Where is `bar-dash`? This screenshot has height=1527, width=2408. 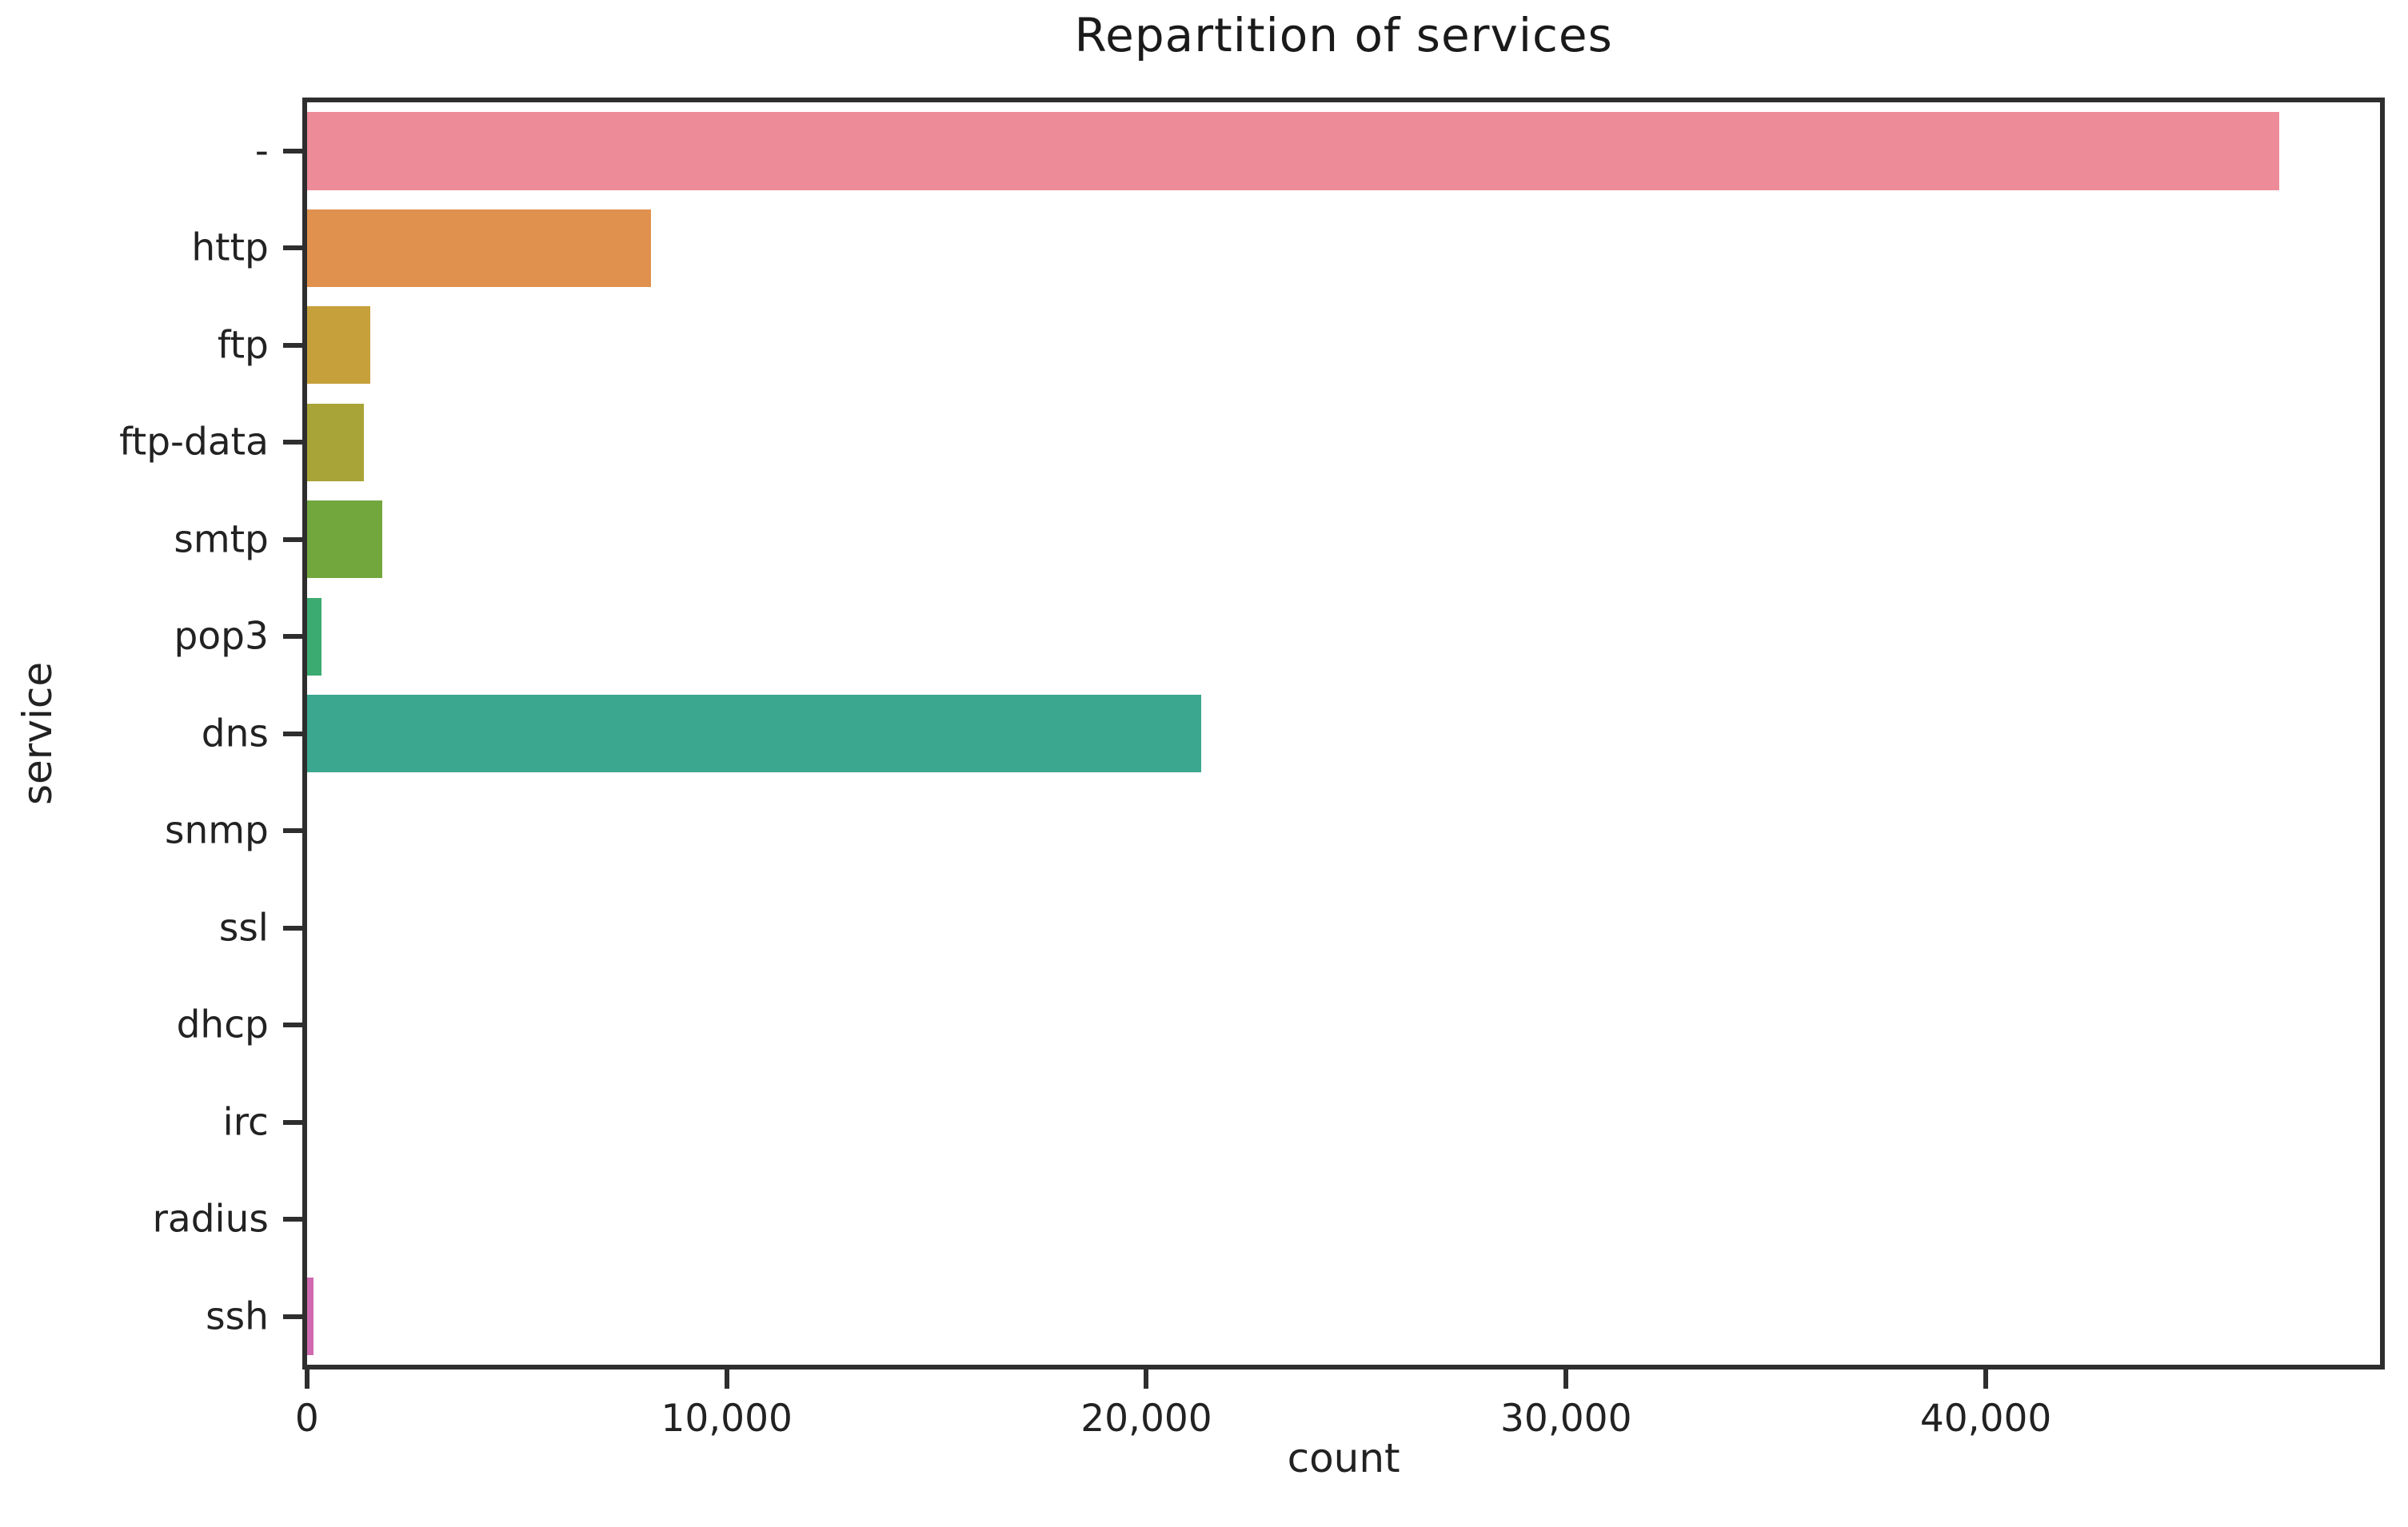 bar-dash is located at coordinates (1293, 151).